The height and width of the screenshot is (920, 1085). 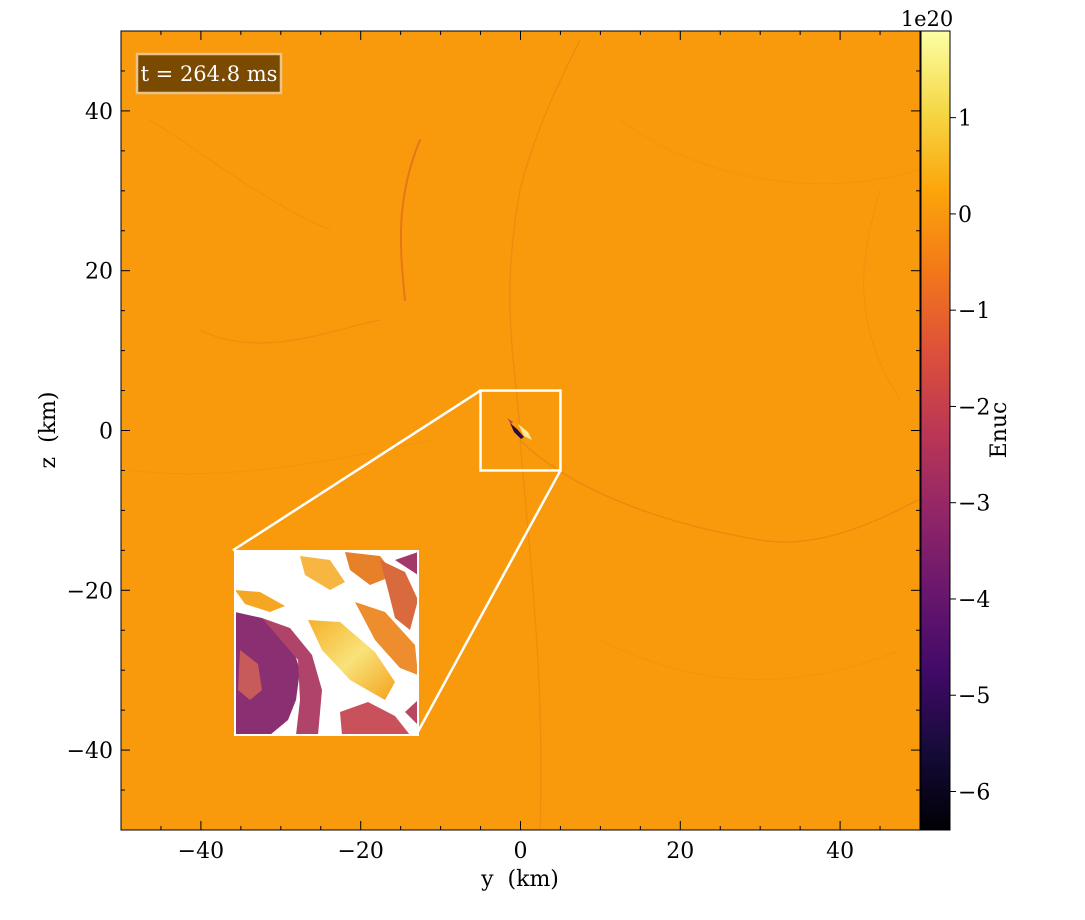 I want to click on annotation-box, so click(x=209, y=73).